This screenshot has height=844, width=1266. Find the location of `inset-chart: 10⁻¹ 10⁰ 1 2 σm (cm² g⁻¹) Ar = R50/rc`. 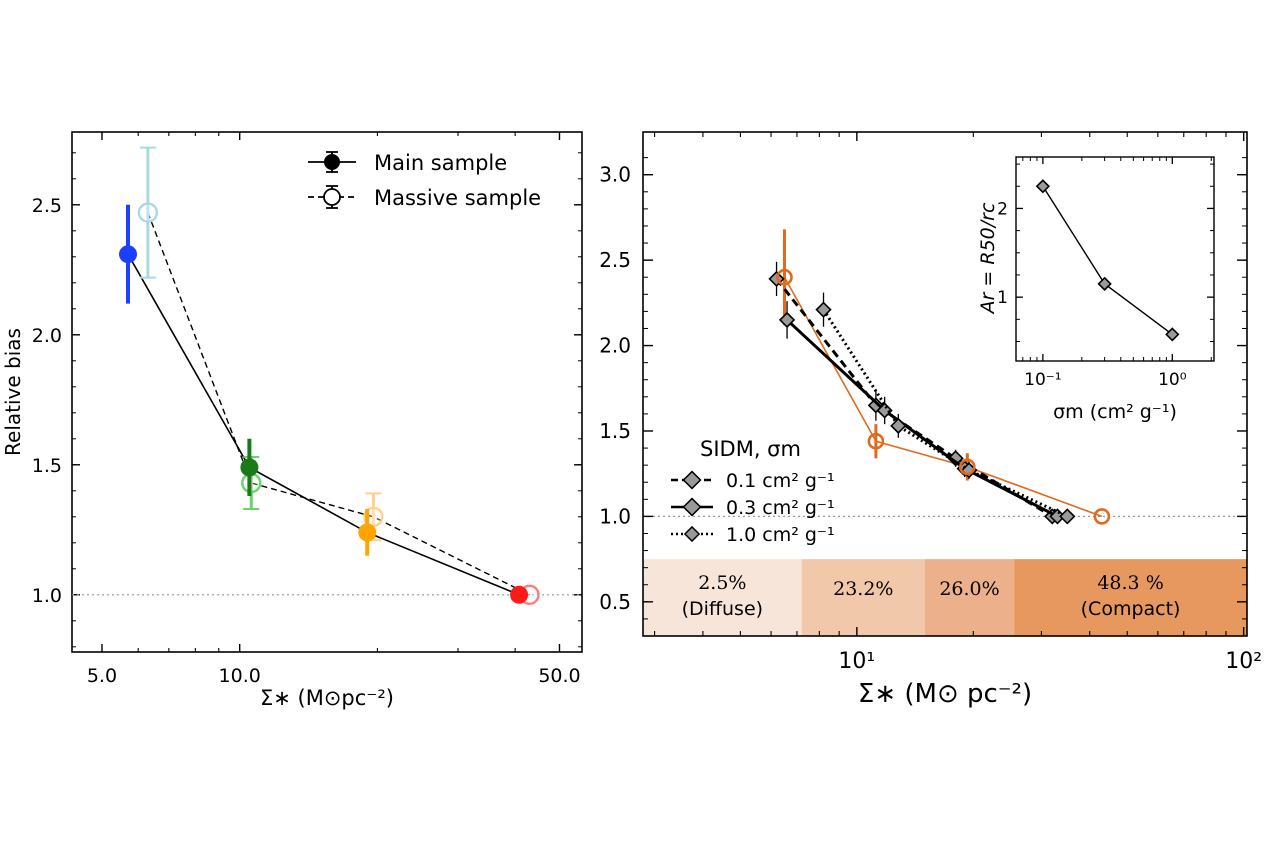

inset-chart: 10⁻¹ 10⁰ 1 2 σm (cm² g⁻¹) Ar = R50/rc is located at coordinates (1096, 289).